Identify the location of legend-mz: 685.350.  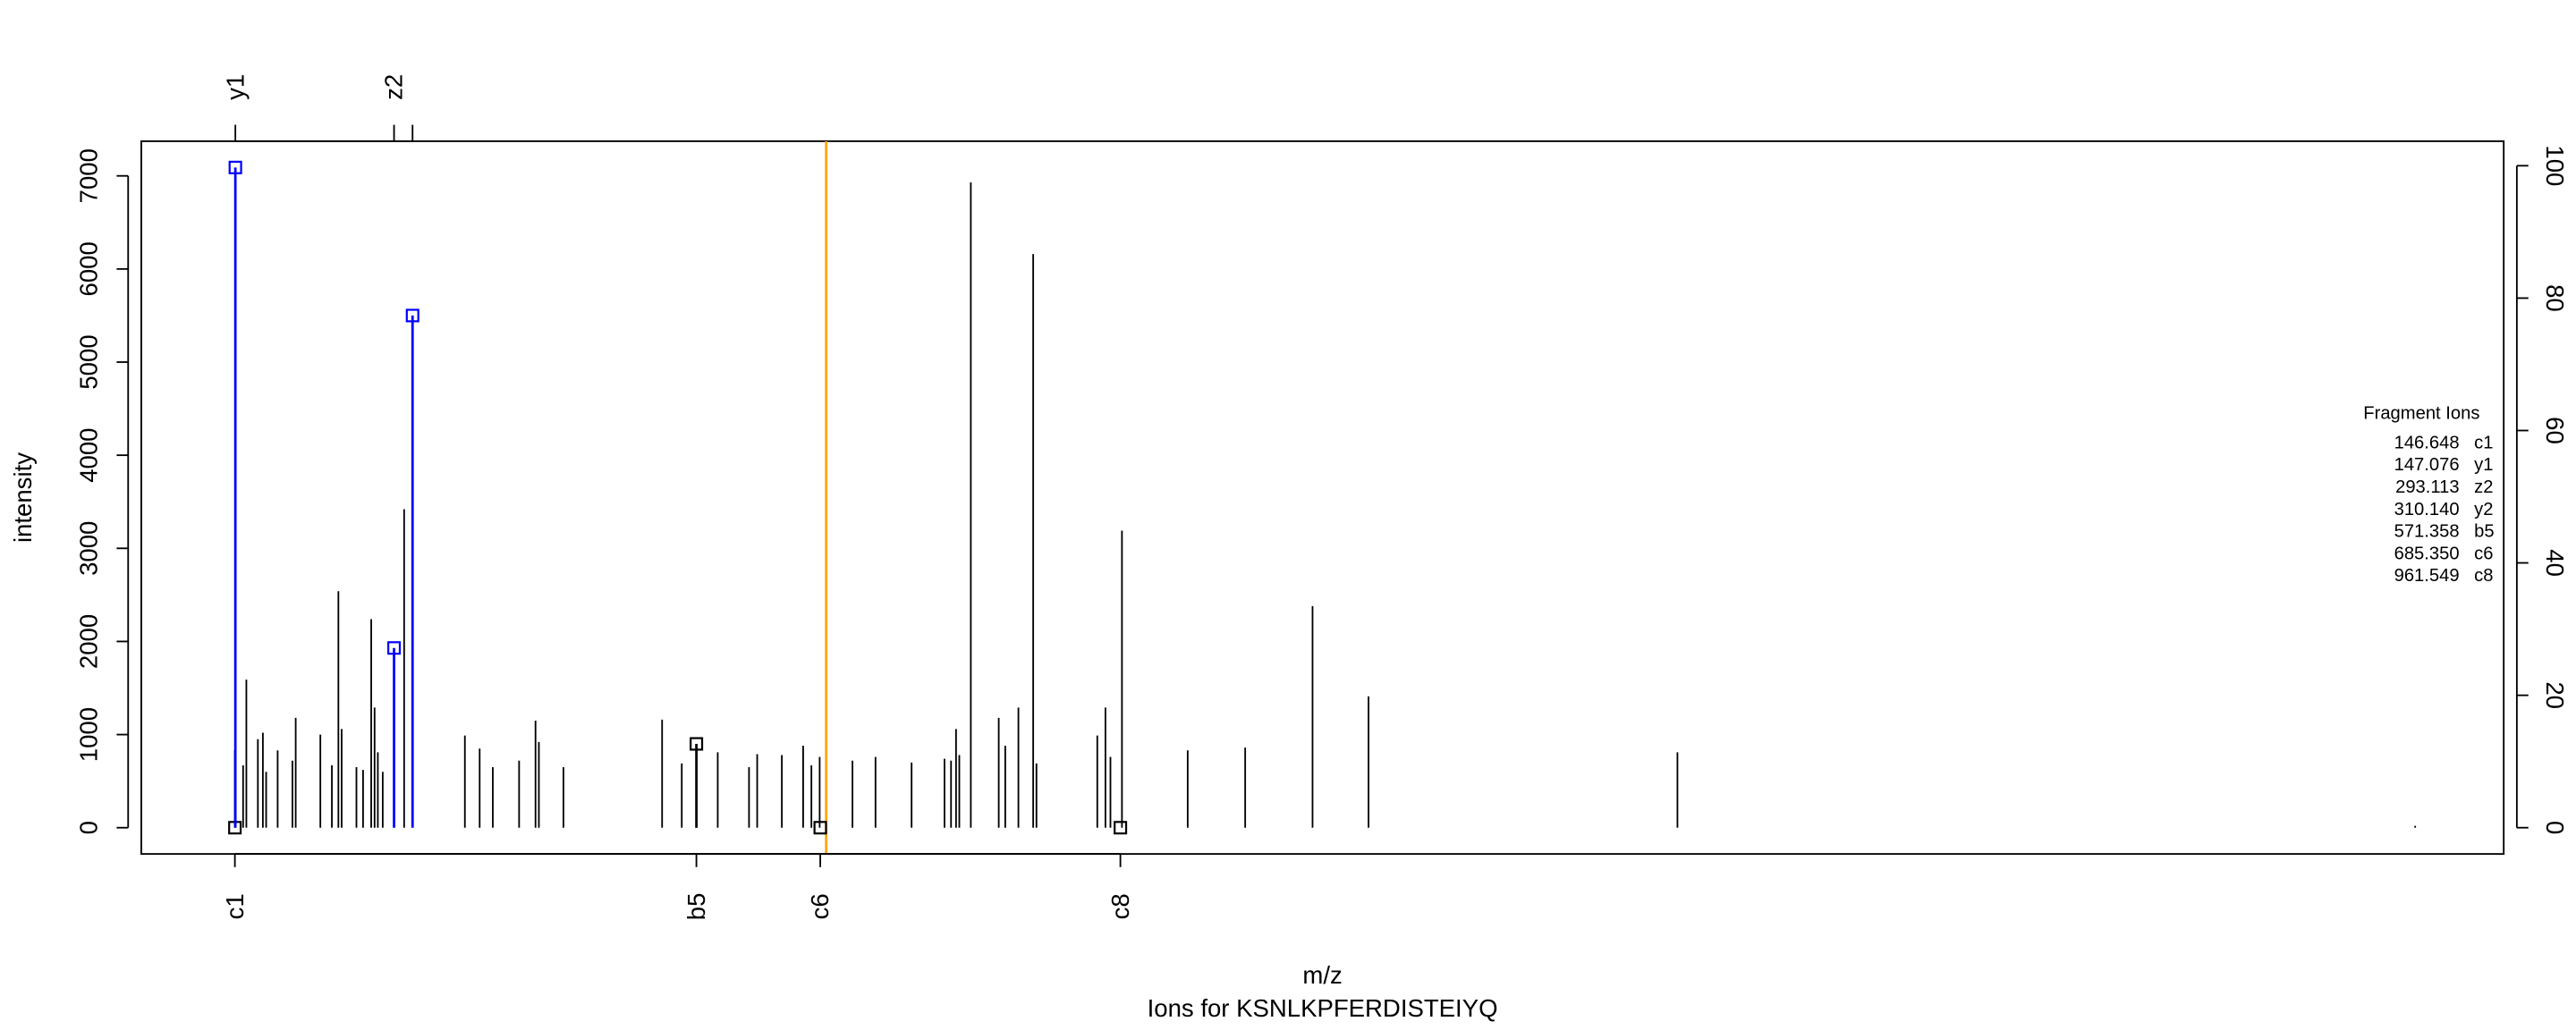
(2427, 553).